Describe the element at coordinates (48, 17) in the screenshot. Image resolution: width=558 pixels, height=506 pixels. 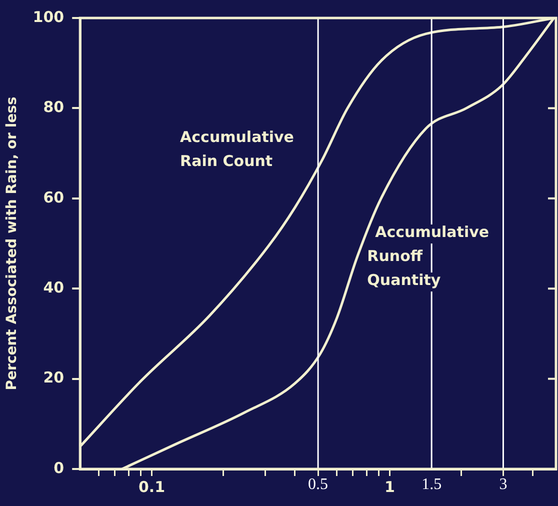
I see `y-tick-label: 100` at that location.